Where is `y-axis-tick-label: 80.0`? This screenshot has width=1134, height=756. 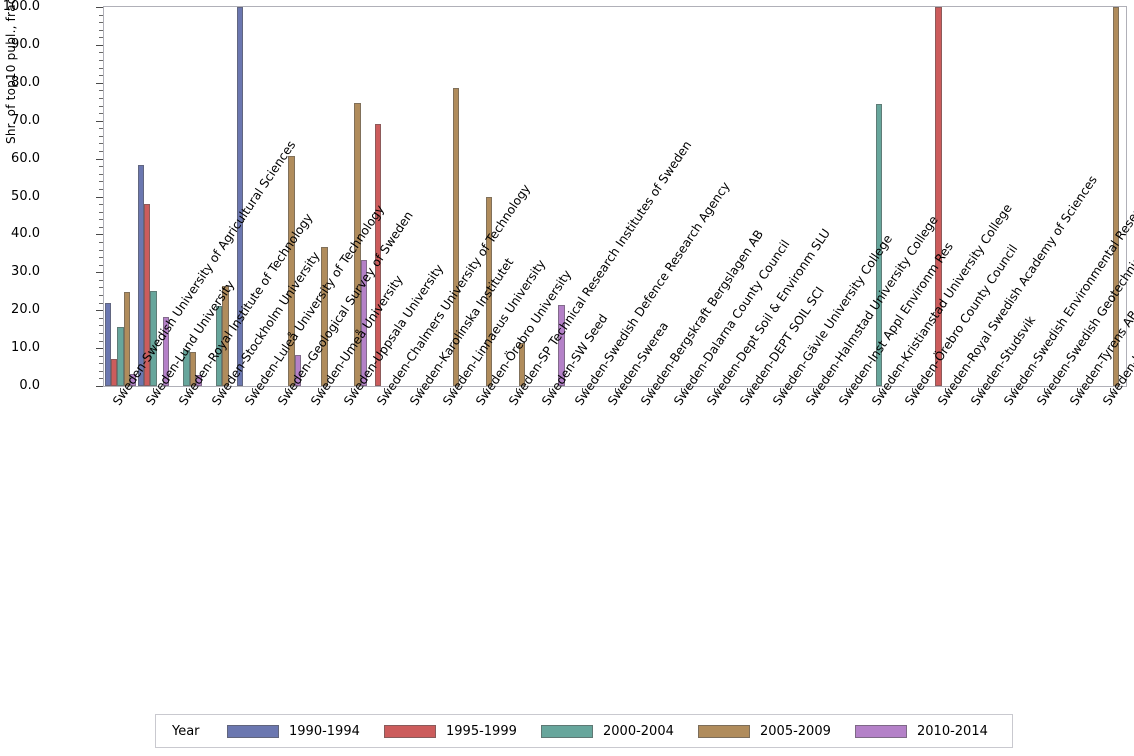 y-axis-tick-label: 80.0 is located at coordinates (25, 82).